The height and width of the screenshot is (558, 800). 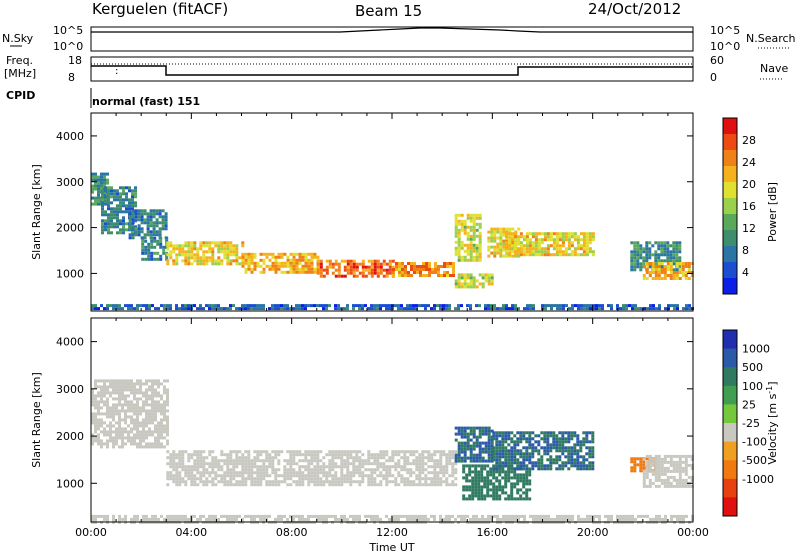 I want to click on colorbar-tick-label: 16, so click(x=749, y=206).